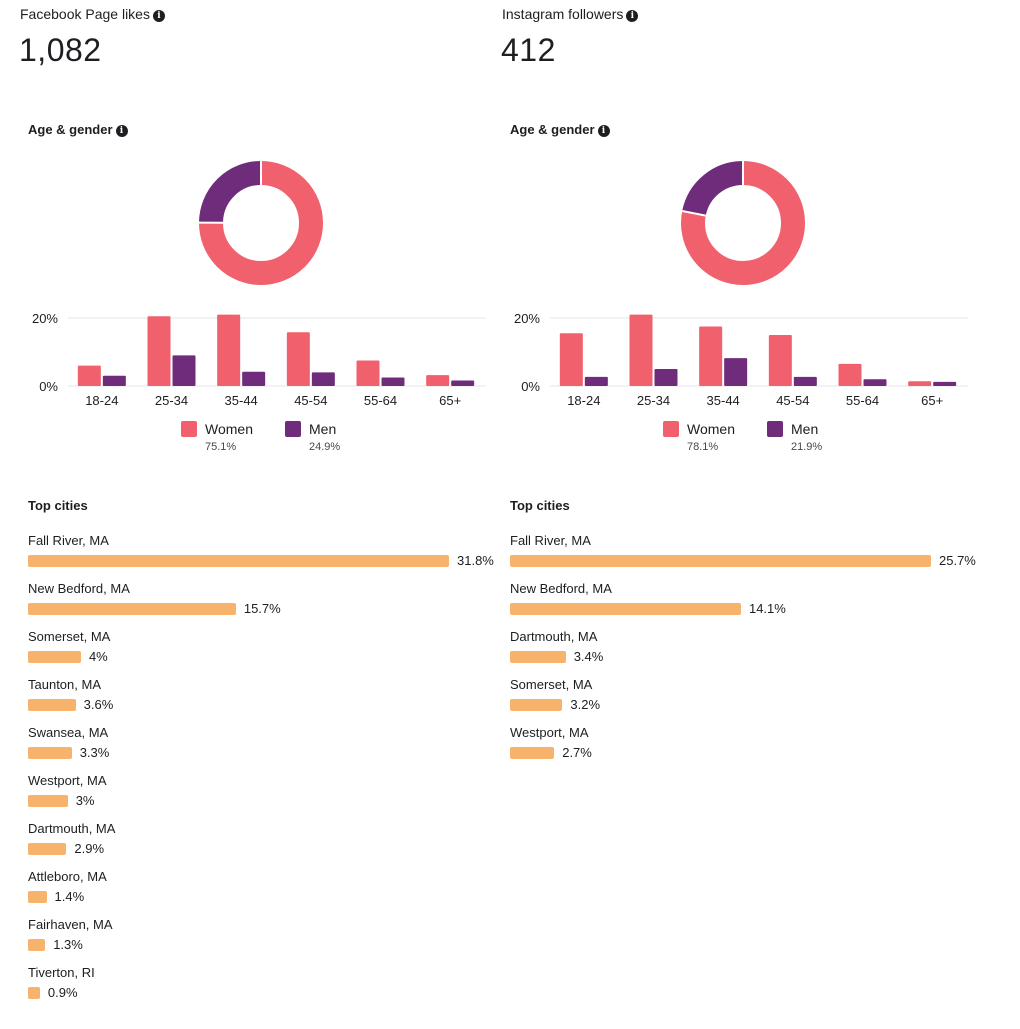 The height and width of the screenshot is (1029, 1020). I want to click on metric-label: Instagram followers i, so click(570, 14).